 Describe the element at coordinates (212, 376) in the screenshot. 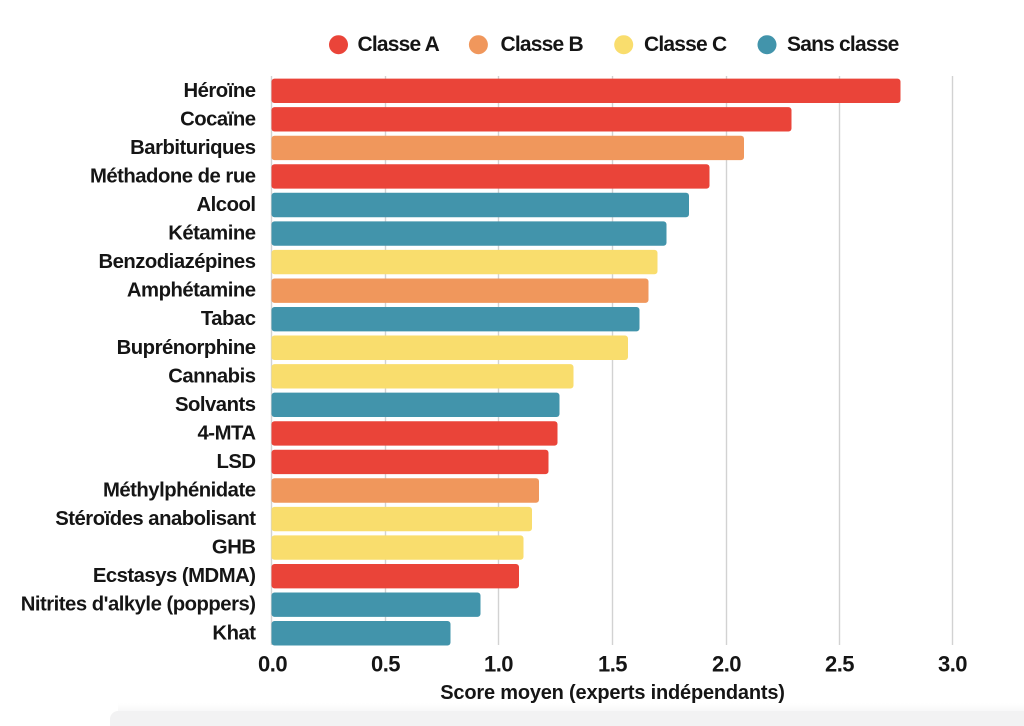

I see `svg-text: Cannabis` at that location.